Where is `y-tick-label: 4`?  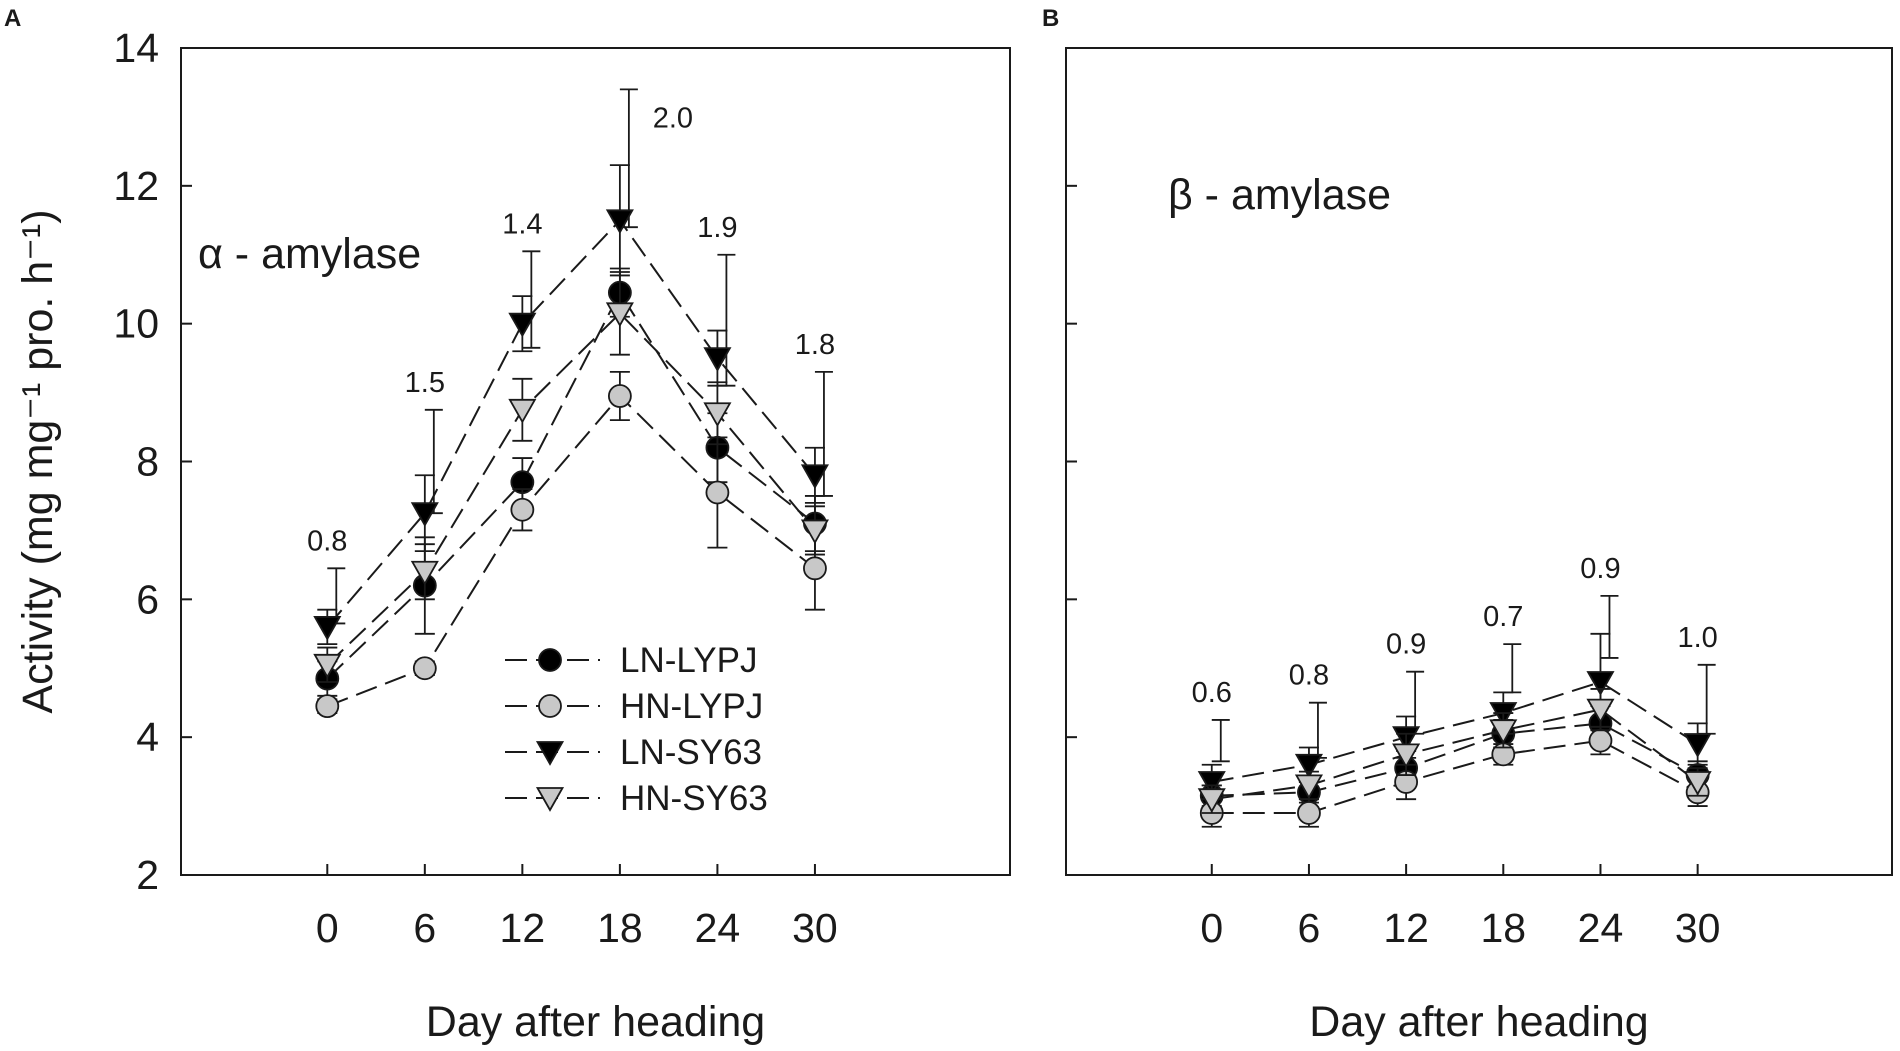
y-tick-label: 4 is located at coordinates (147, 737).